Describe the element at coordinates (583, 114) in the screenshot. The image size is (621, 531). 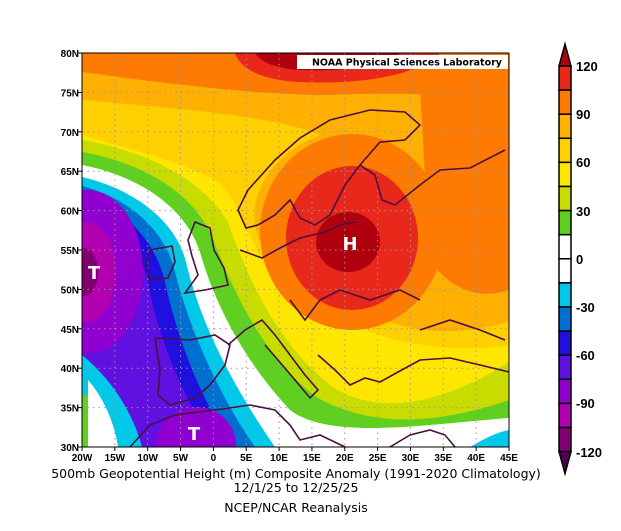
I see `colorbar-label: 90` at that location.